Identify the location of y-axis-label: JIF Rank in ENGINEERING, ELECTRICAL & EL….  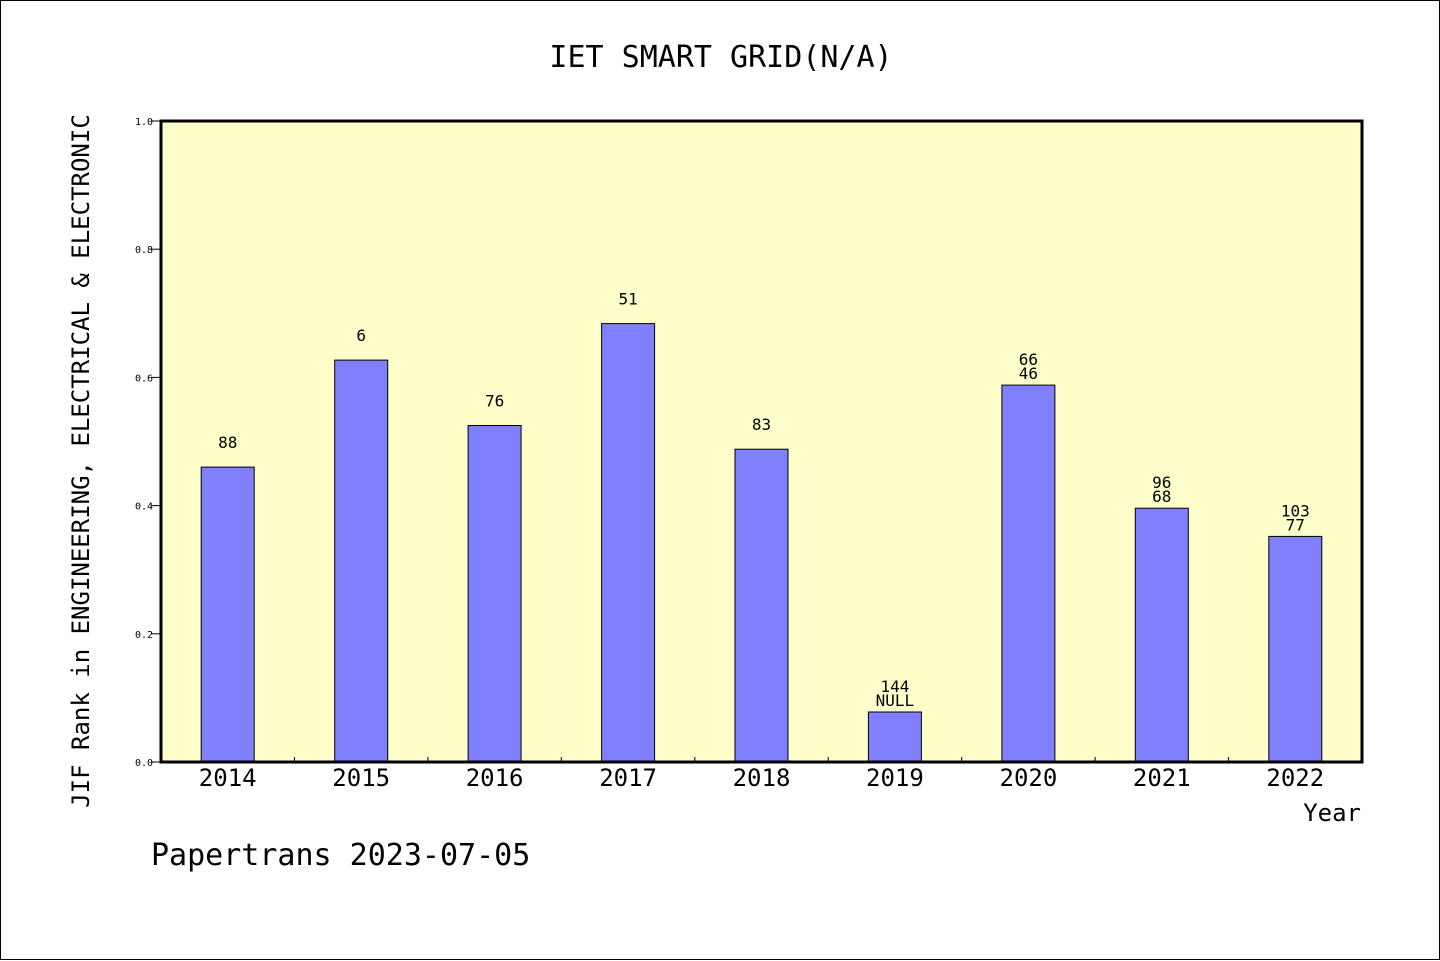
(81, 461).